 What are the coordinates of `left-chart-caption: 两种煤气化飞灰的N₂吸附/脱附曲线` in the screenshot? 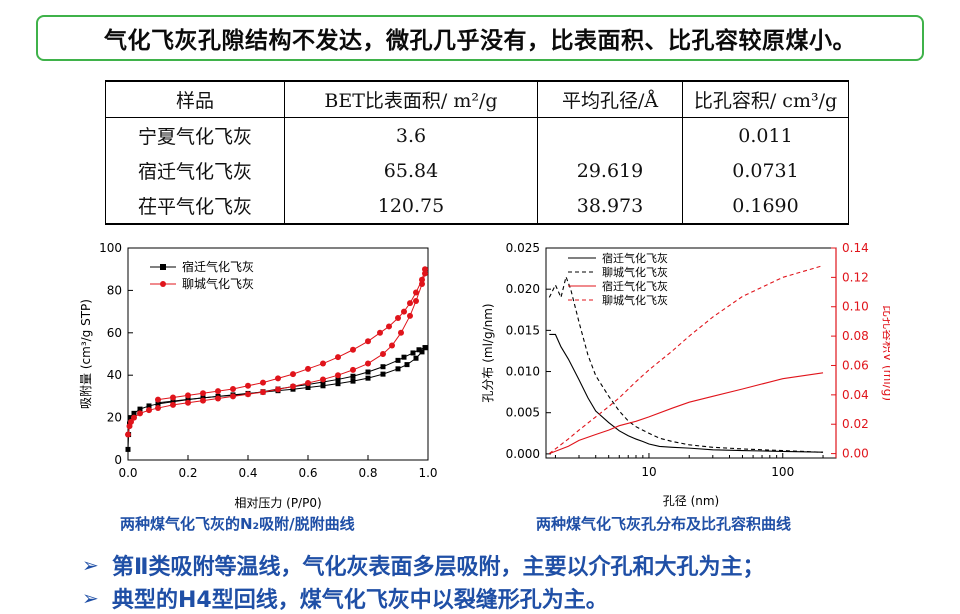 It's located at (237, 524).